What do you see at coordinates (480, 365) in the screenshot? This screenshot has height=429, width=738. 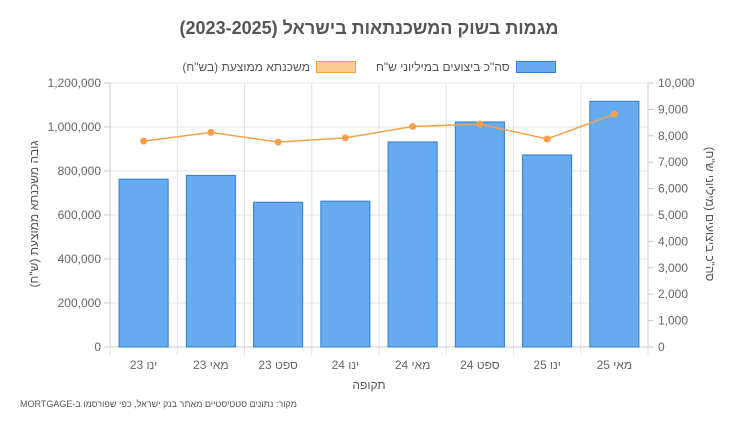 I see `x-tick-label: ספט 24` at bounding box center [480, 365].